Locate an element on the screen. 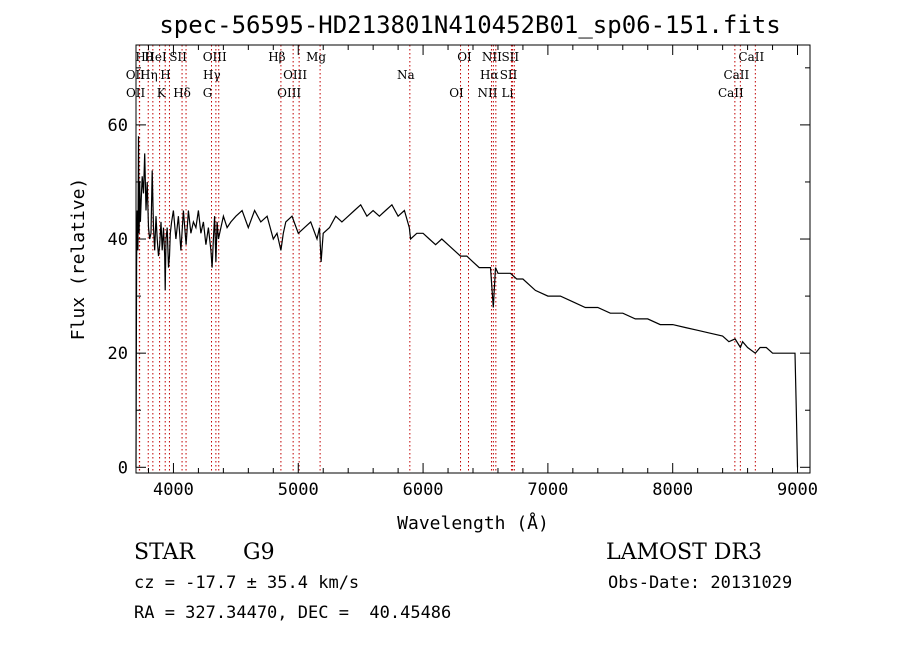 The image size is (900, 649). line-label: Hη is located at coordinates (149, 75).